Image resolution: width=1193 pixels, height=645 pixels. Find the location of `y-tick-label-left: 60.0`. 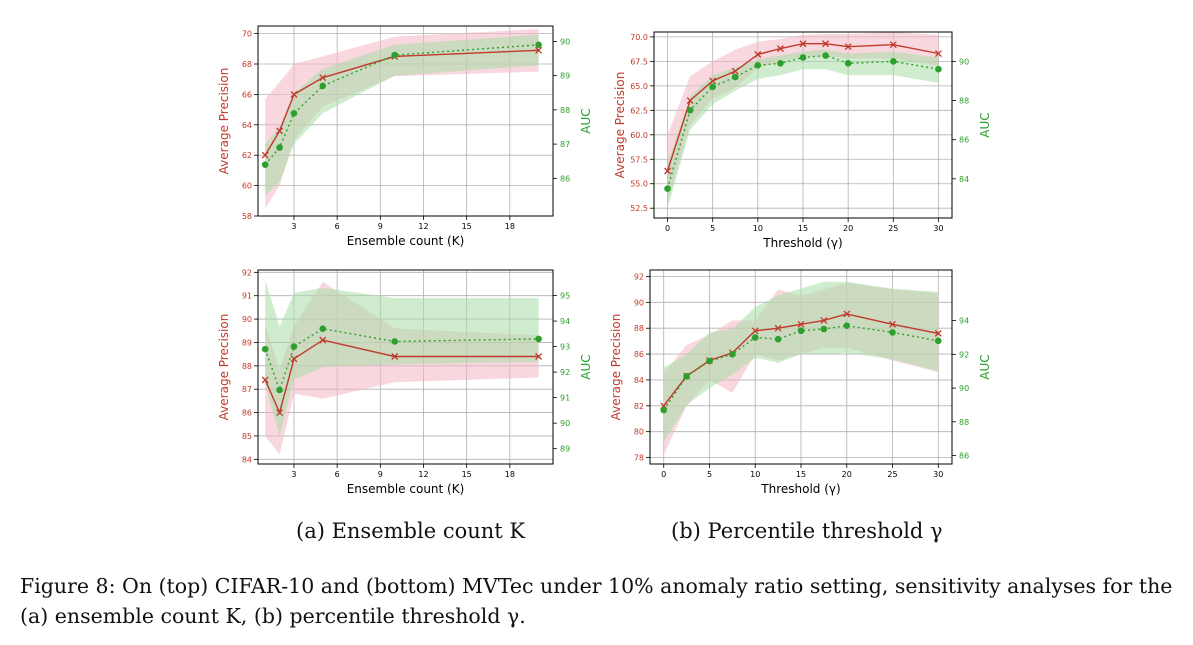

y-tick-label-left: 60.0 is located at coordinates (639, 135).